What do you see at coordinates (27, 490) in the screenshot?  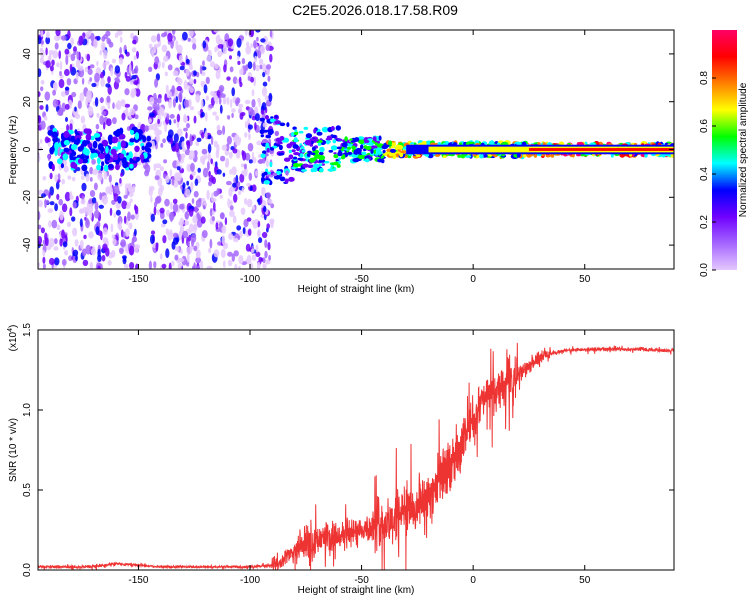 I see `y-tick-label: 0.5` at bounding box center [27, 490].